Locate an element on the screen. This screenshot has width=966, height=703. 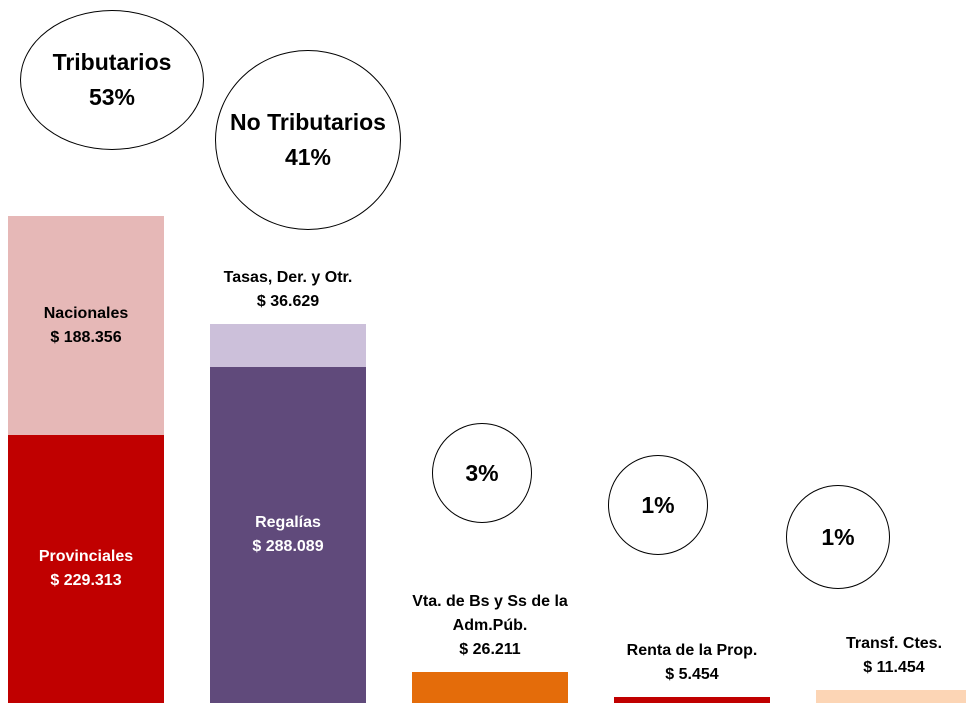
segment-value: $ 11.454 is located at coordinates (894, 667).